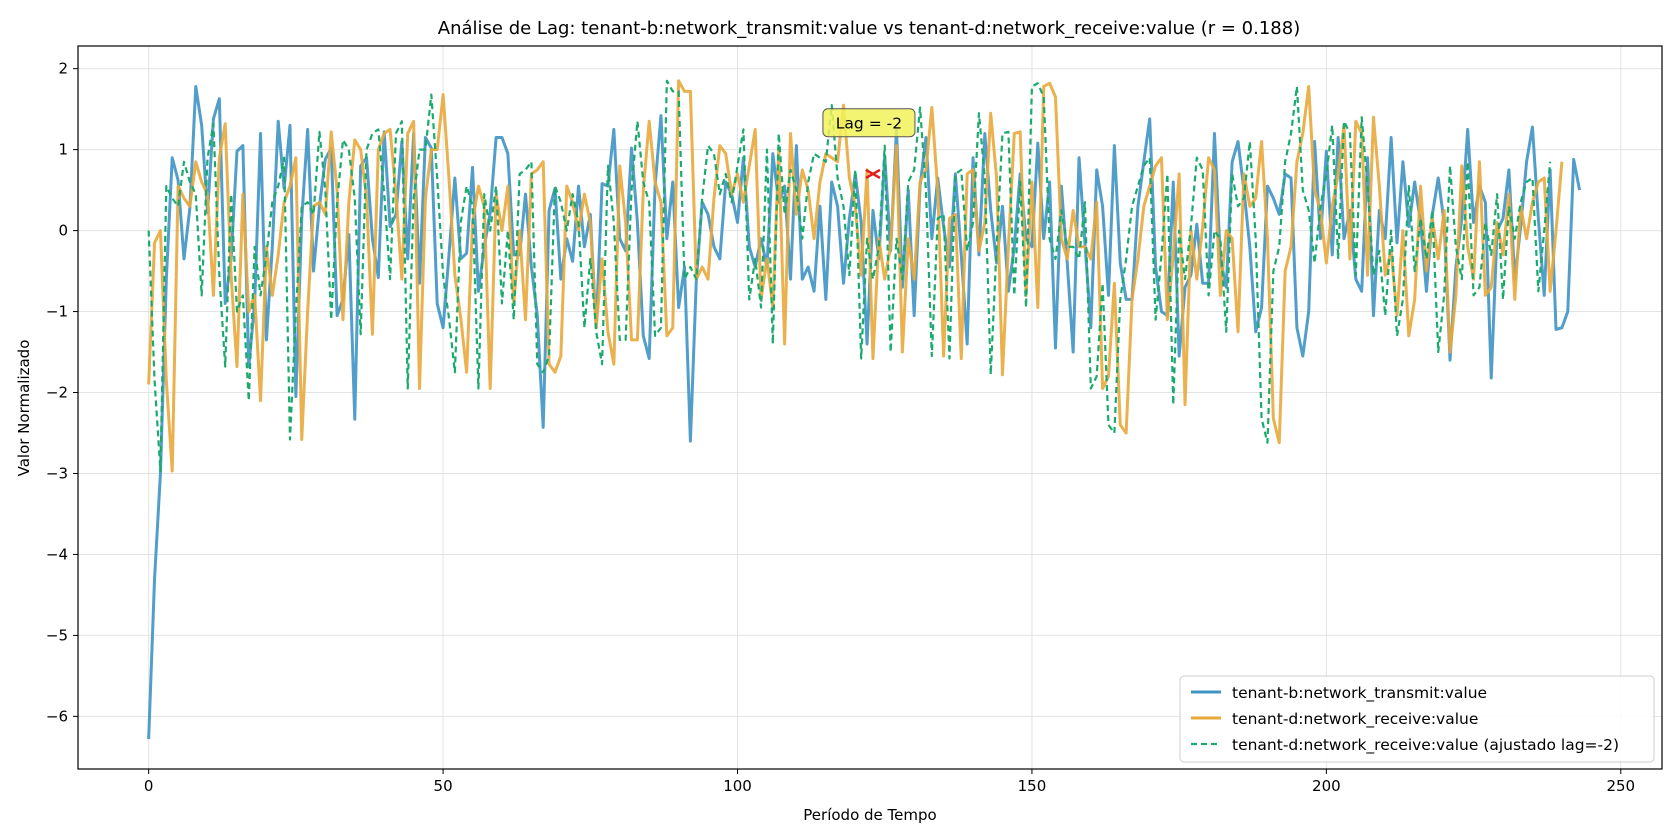 This screenshot has width=1680, height=840. I want to click on y-tick-label: 1, so click(63, 150).